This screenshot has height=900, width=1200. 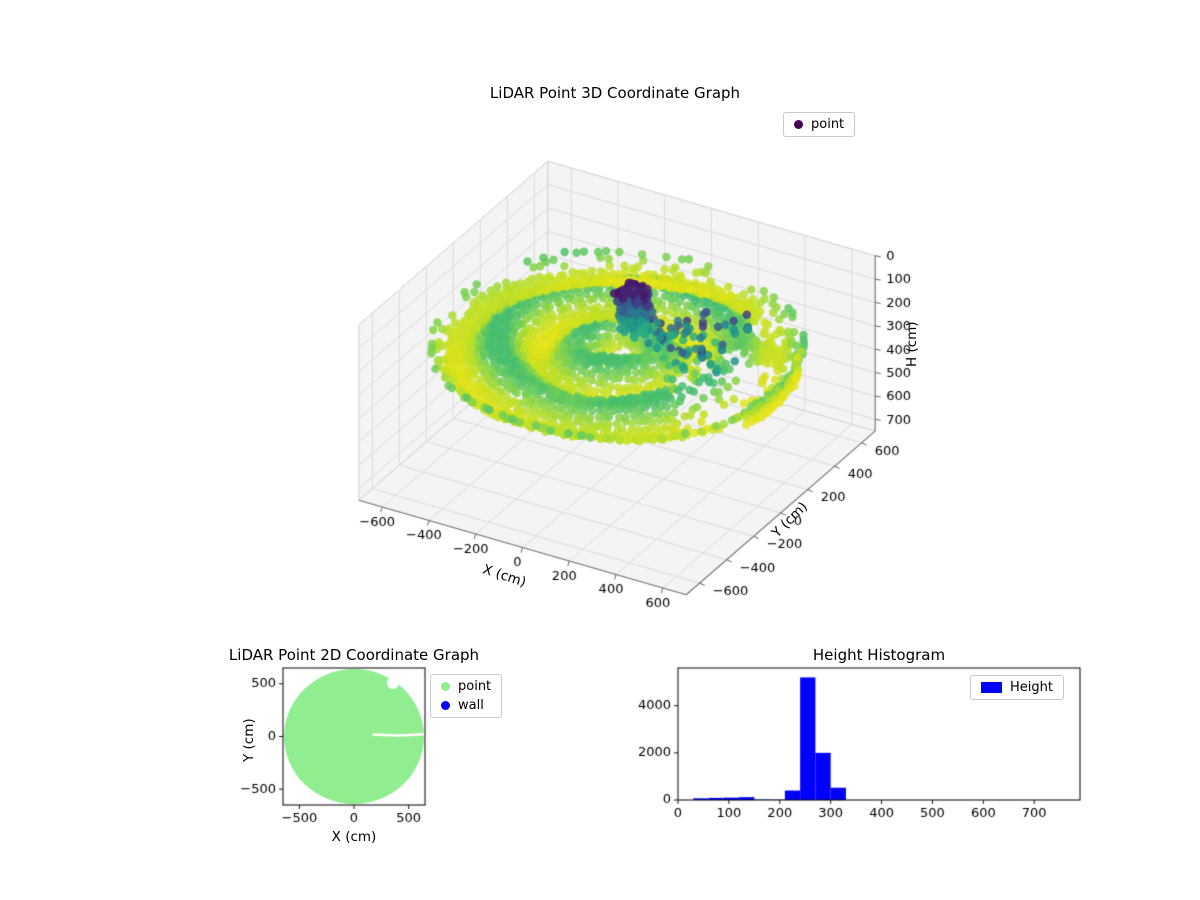 I want to click on plot2d-legend-label-point: point, so click(x=475, y=686).